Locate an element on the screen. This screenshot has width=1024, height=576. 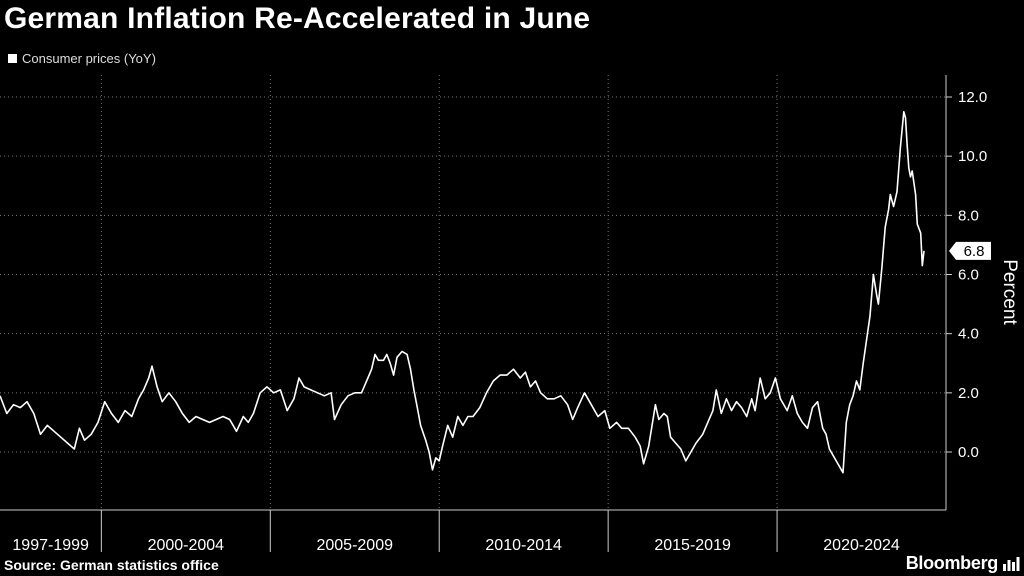
chart-title: German Inflation Re-Accelerated in June is located at coordinates (297, 18).